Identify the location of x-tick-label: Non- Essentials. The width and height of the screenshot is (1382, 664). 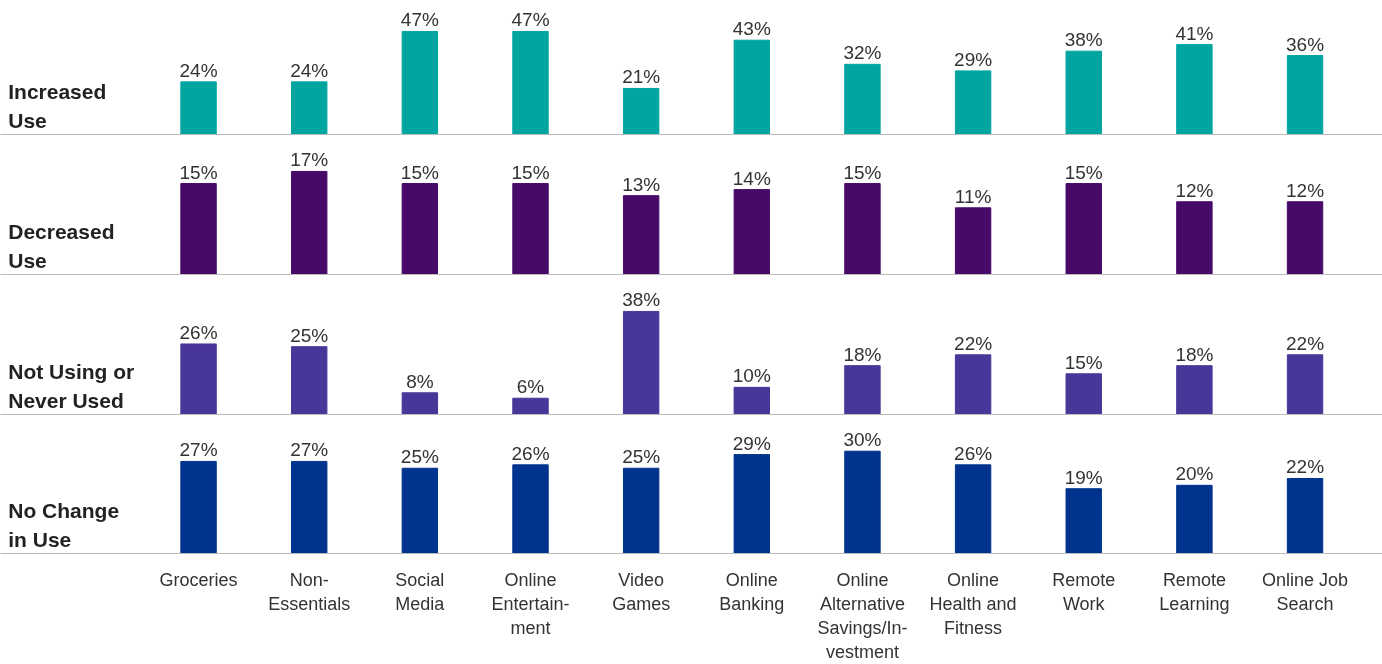
(309, 591).